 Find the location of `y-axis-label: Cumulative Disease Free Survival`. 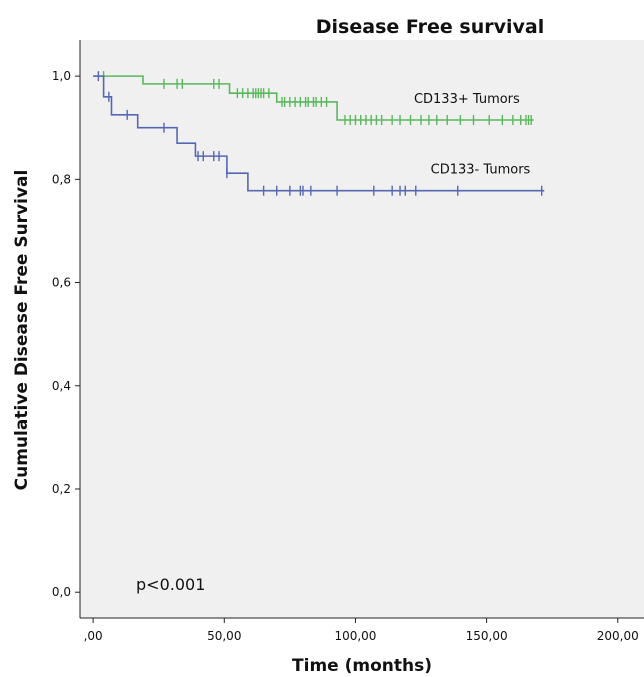

y-axis-label: Cumulative Disease Free Survival is located at coordinates (22, 330).